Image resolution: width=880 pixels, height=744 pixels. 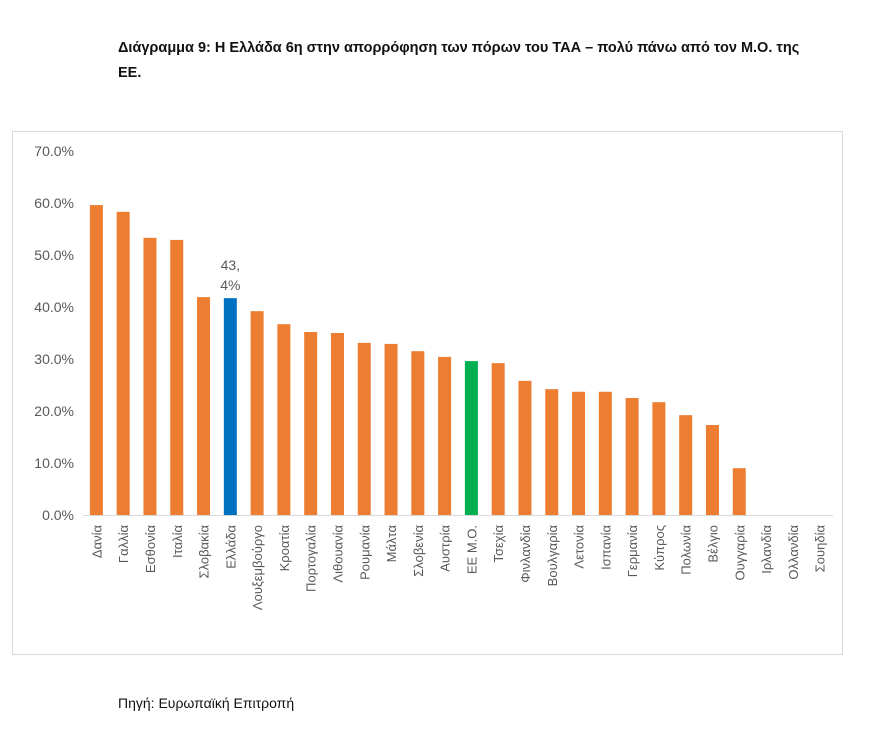 I want to click on y-tick-label: 70.0%, so click(x=54, y=151).